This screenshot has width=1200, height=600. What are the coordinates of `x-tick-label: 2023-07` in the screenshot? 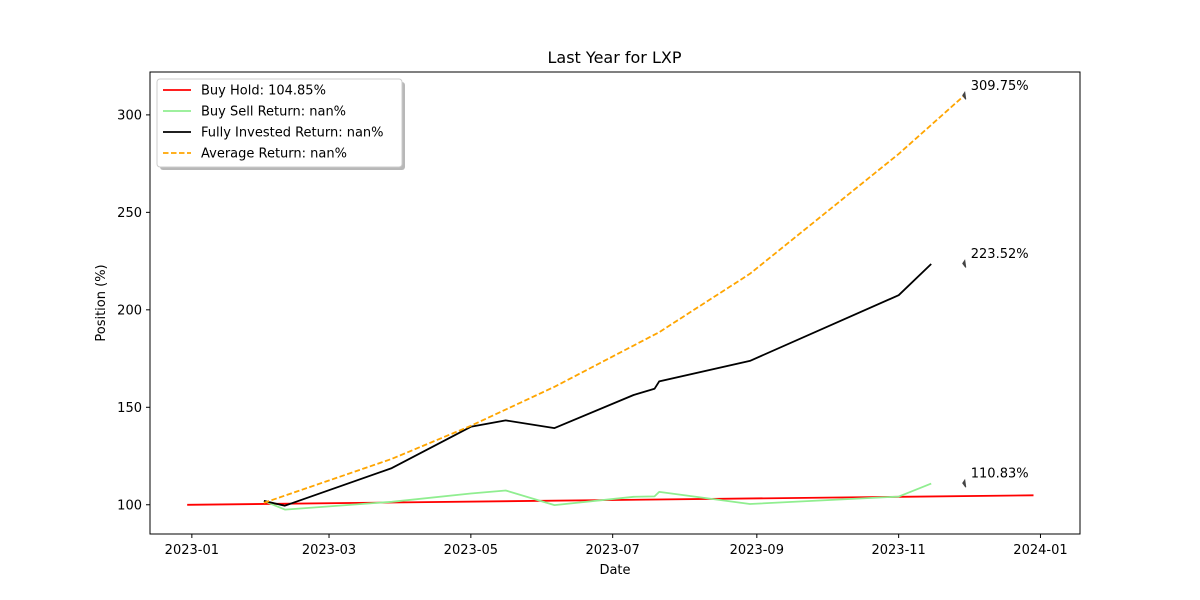 It's located at (613, 550).